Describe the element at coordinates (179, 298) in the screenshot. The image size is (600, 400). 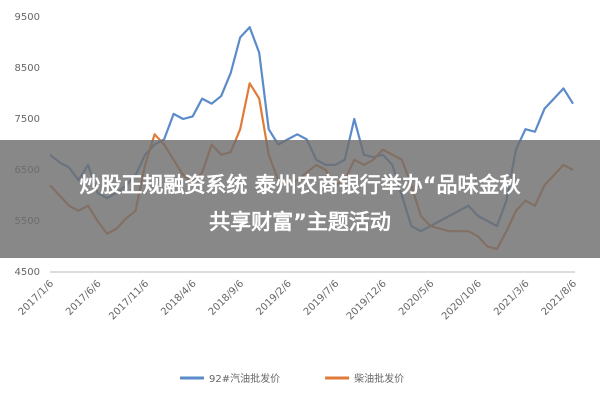
I see `x-tick-label: 2018/4/6` at that location.